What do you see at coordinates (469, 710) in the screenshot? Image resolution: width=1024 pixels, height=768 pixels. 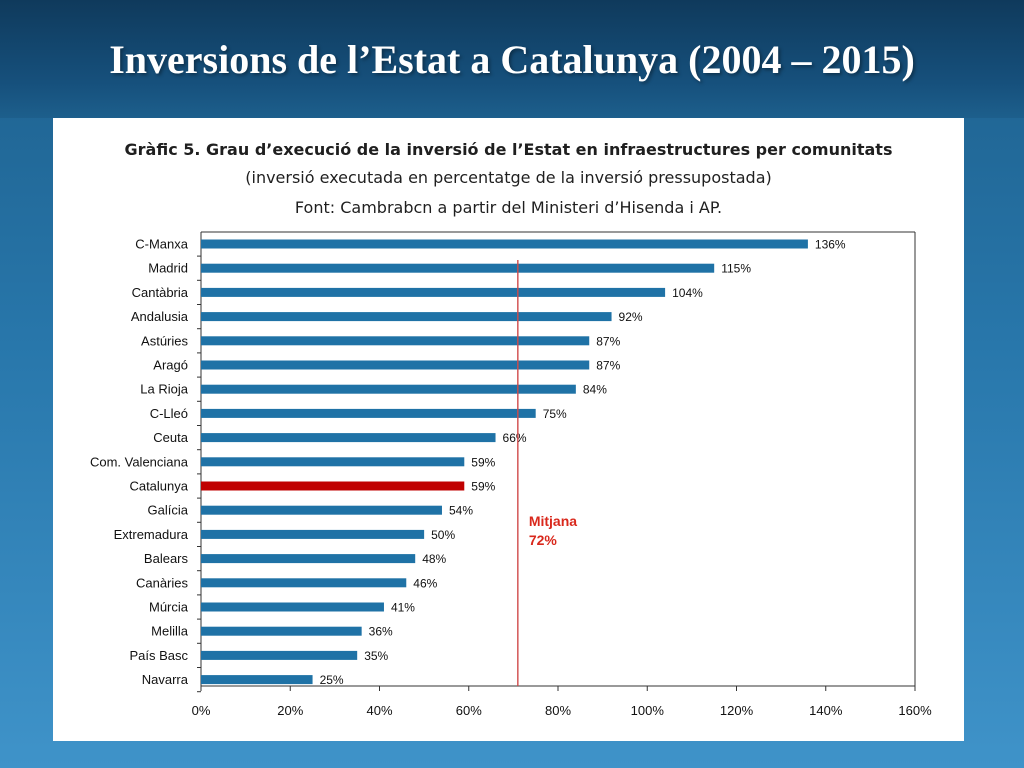 I see `x-tick-label: 60%` at bounding box center [469, 710].